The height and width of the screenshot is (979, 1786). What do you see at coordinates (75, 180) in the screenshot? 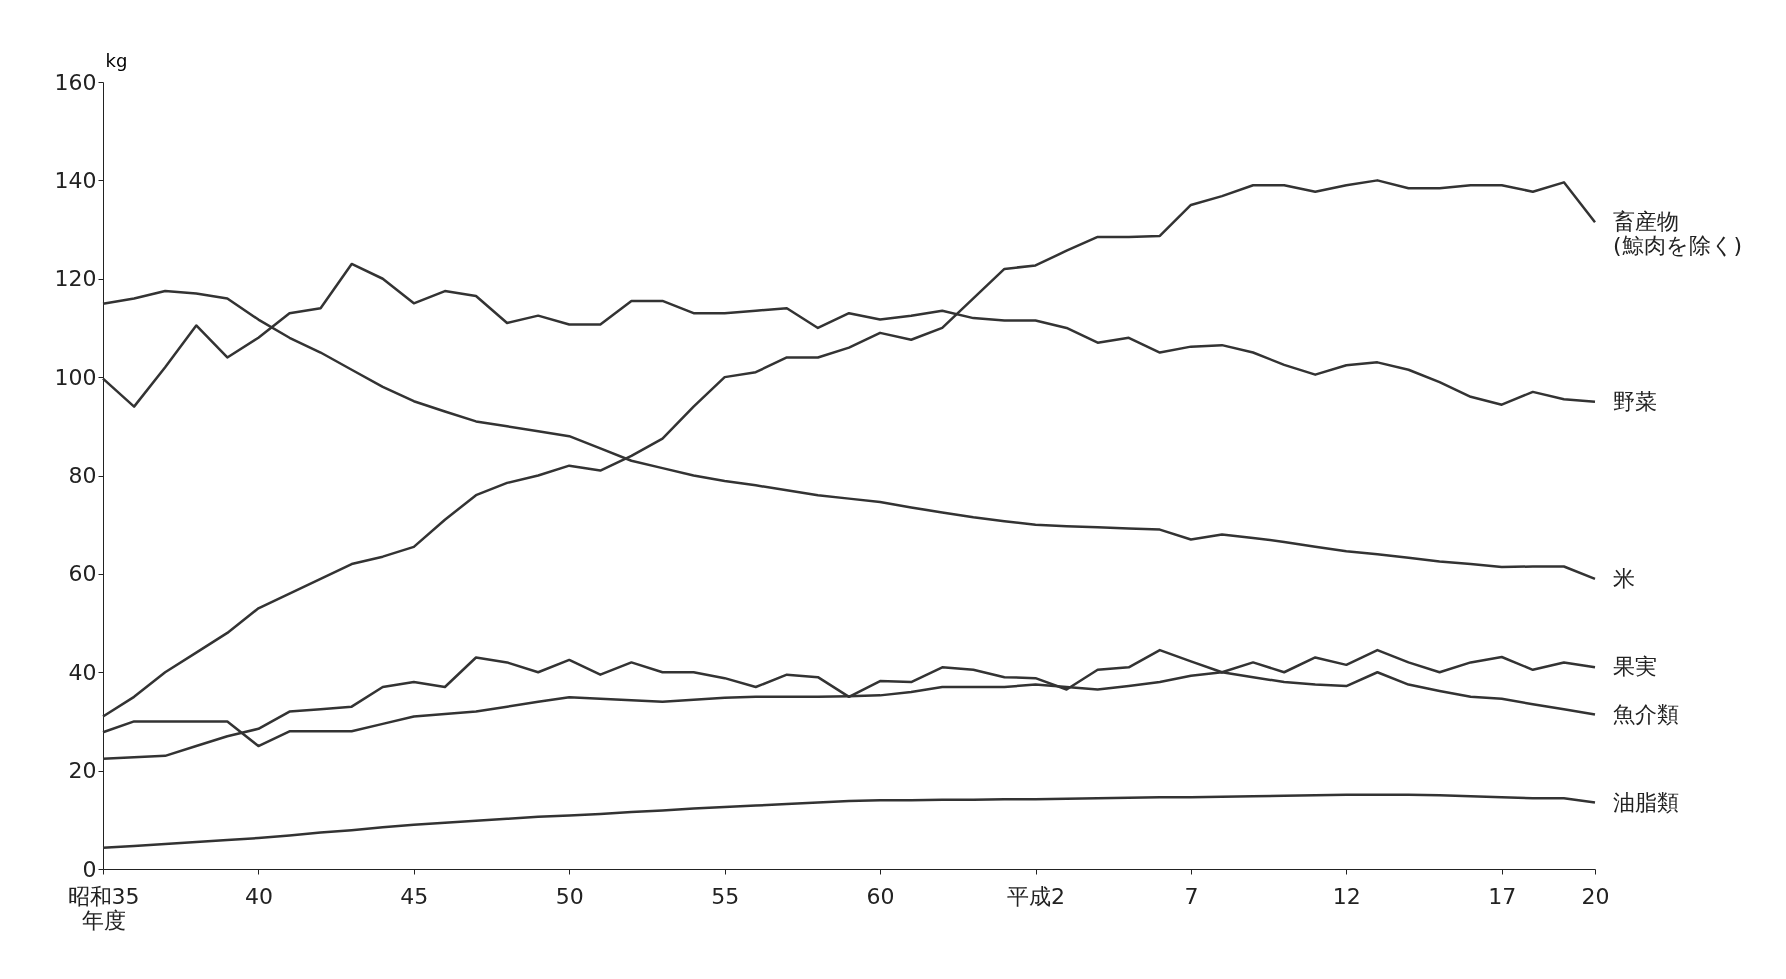
I see `y-tick-label: 140` at bounding box center [75, 180].